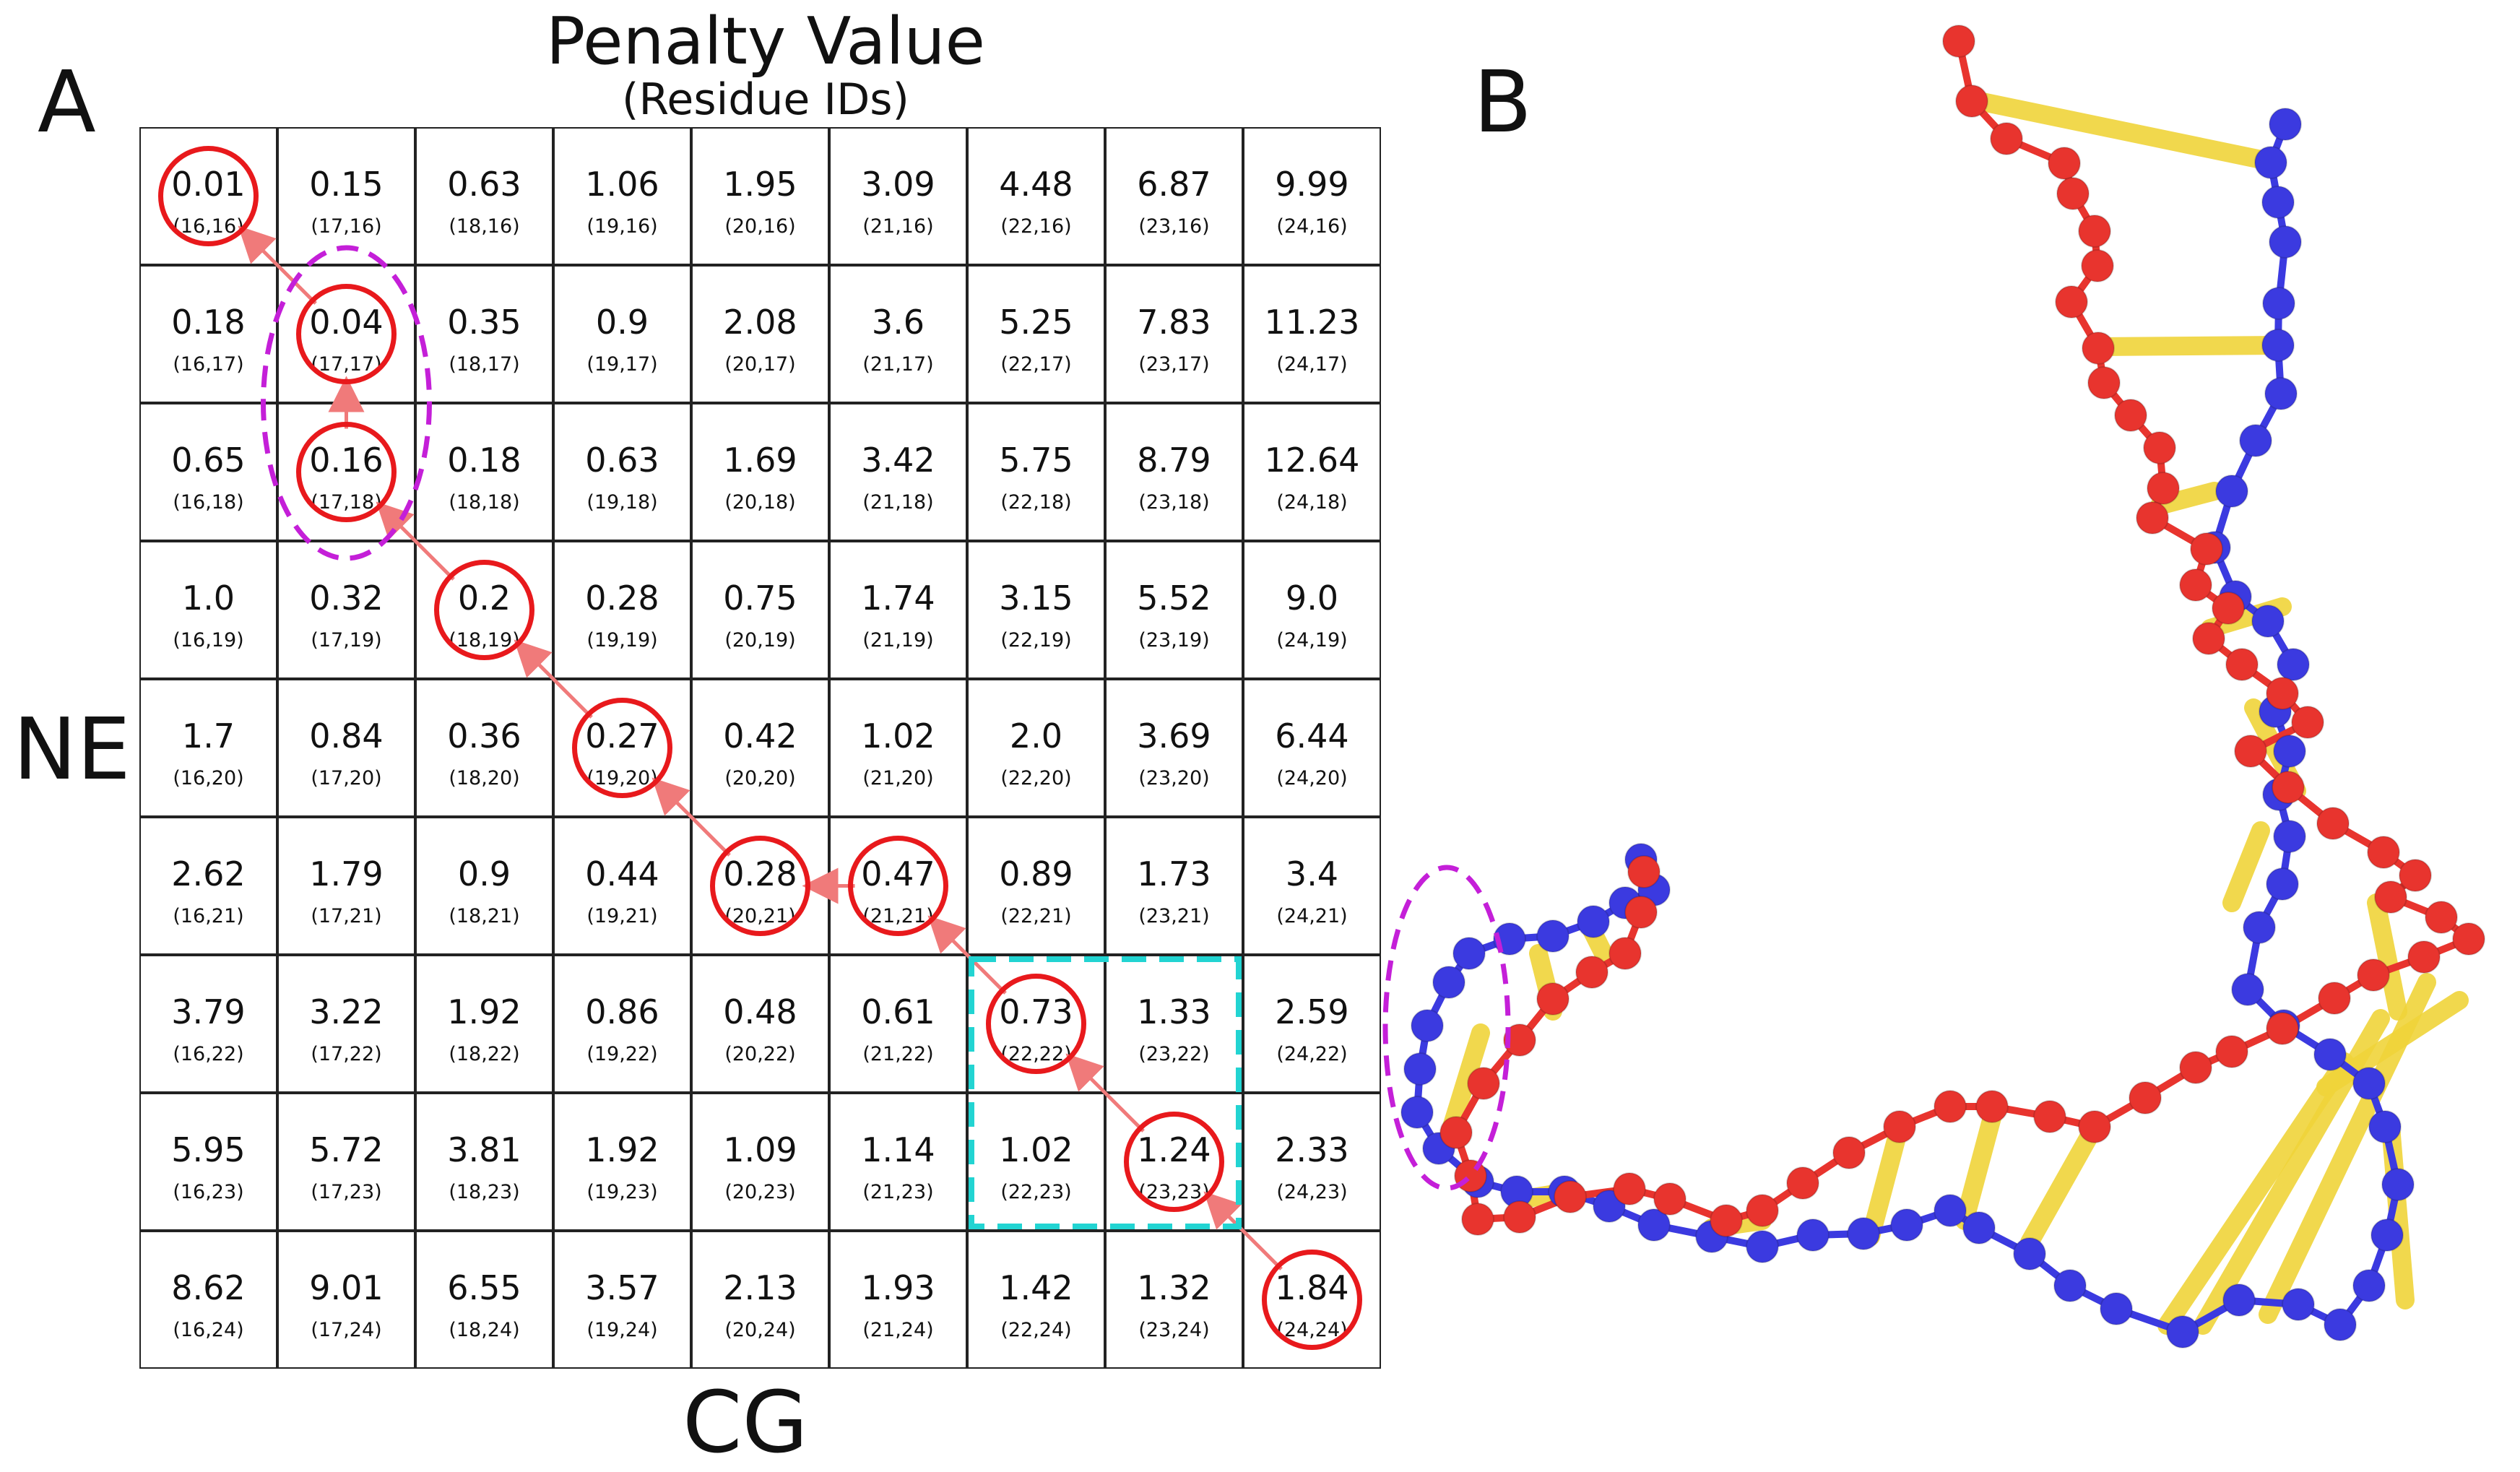 This screenshot has height=1472, width=2520. Describe the element at coordinates (346, 364) in the screenshot. I see `cell-residue-ids: (17,17)` at that location.